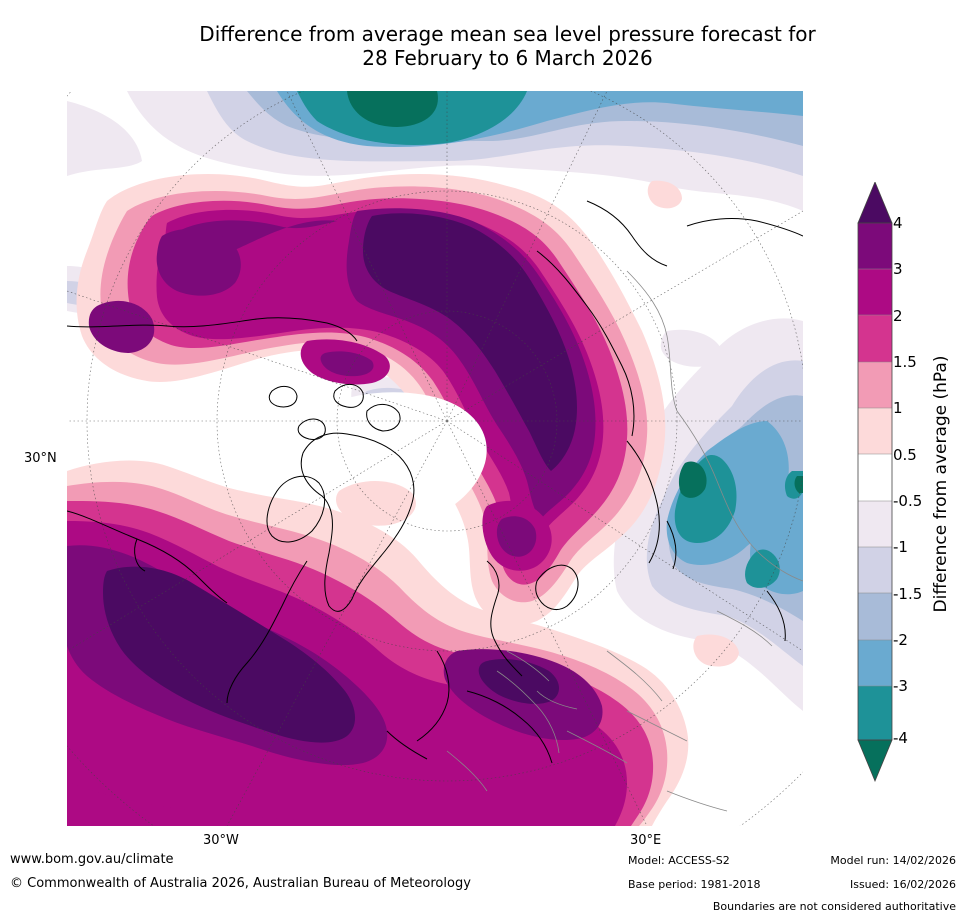 The width and height of the screenshot is (965, 919). Describe the element at coordinates (898, 316) in the screenshot. I see `colorbar-tick: 2` at that location.